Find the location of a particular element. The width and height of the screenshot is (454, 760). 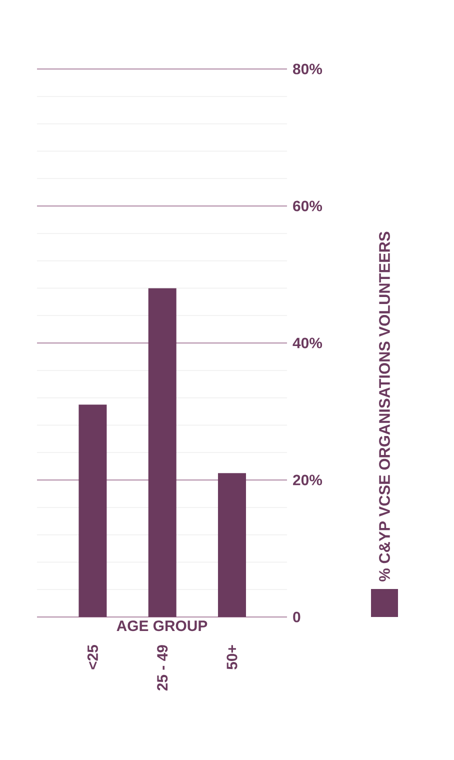

x-axis-title: AGE GROUP is located at coordinates (162, 626).